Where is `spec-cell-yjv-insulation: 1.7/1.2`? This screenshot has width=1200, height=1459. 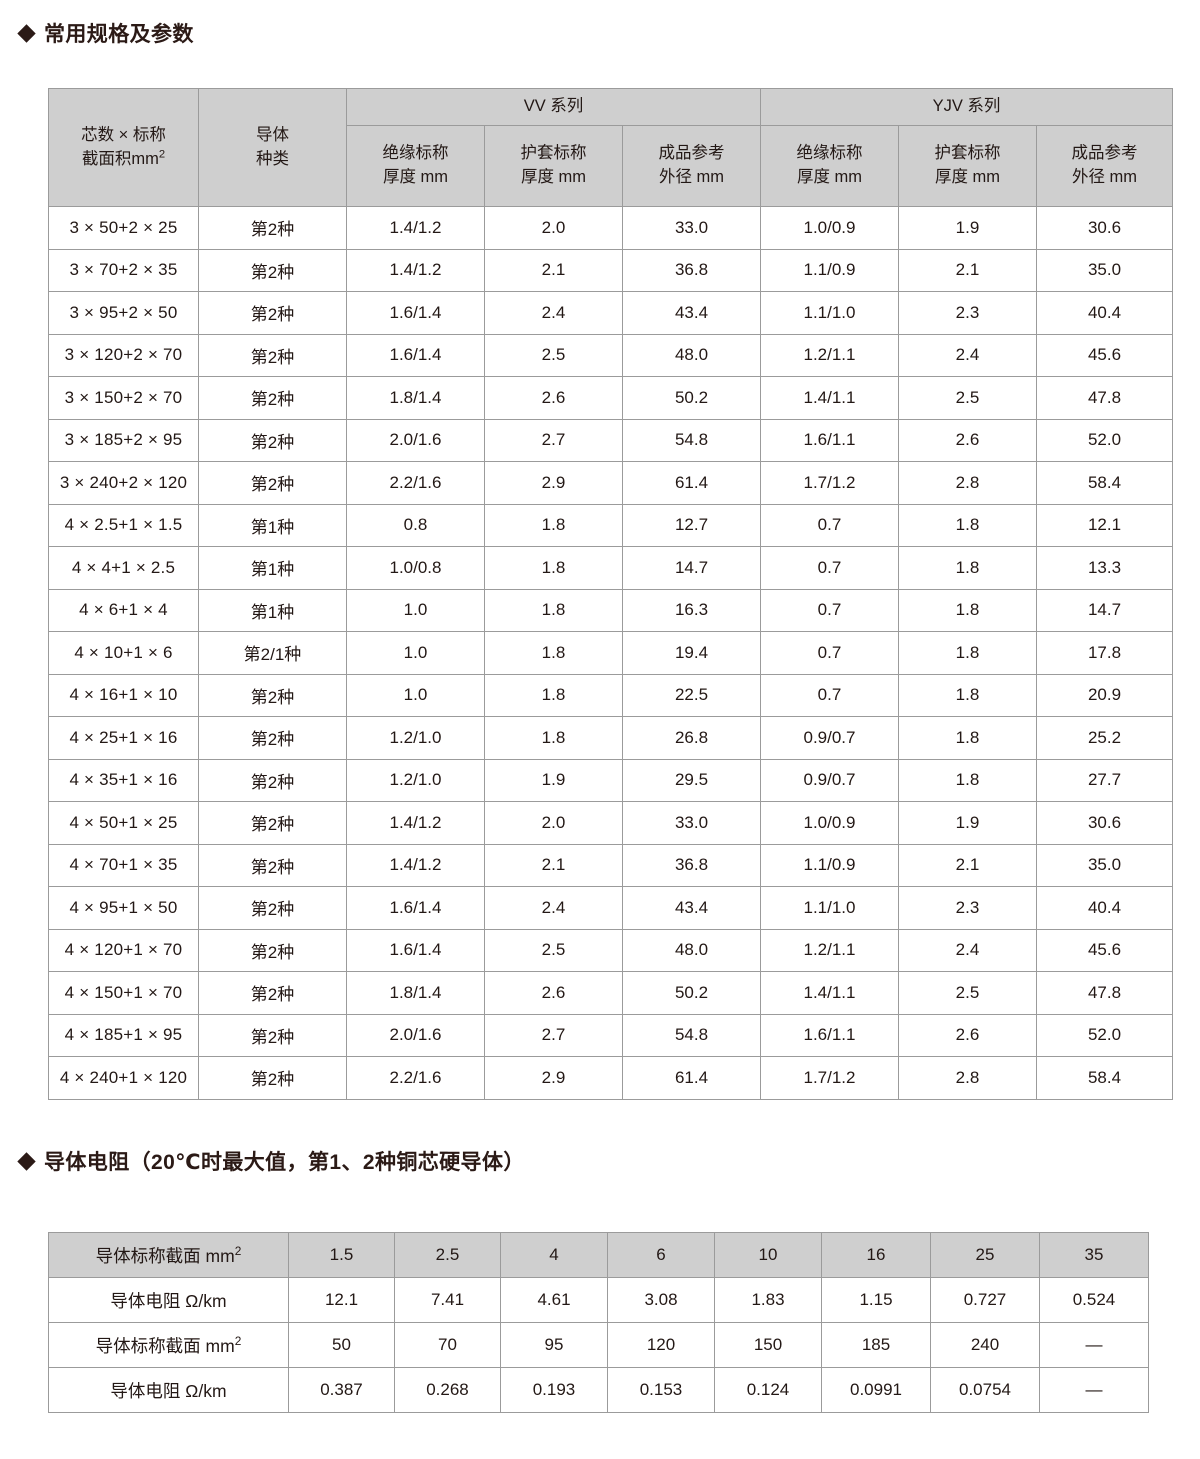
spec-cell-yjv-insulation: 1.7/1.2 is located at coordinates (829, 483).